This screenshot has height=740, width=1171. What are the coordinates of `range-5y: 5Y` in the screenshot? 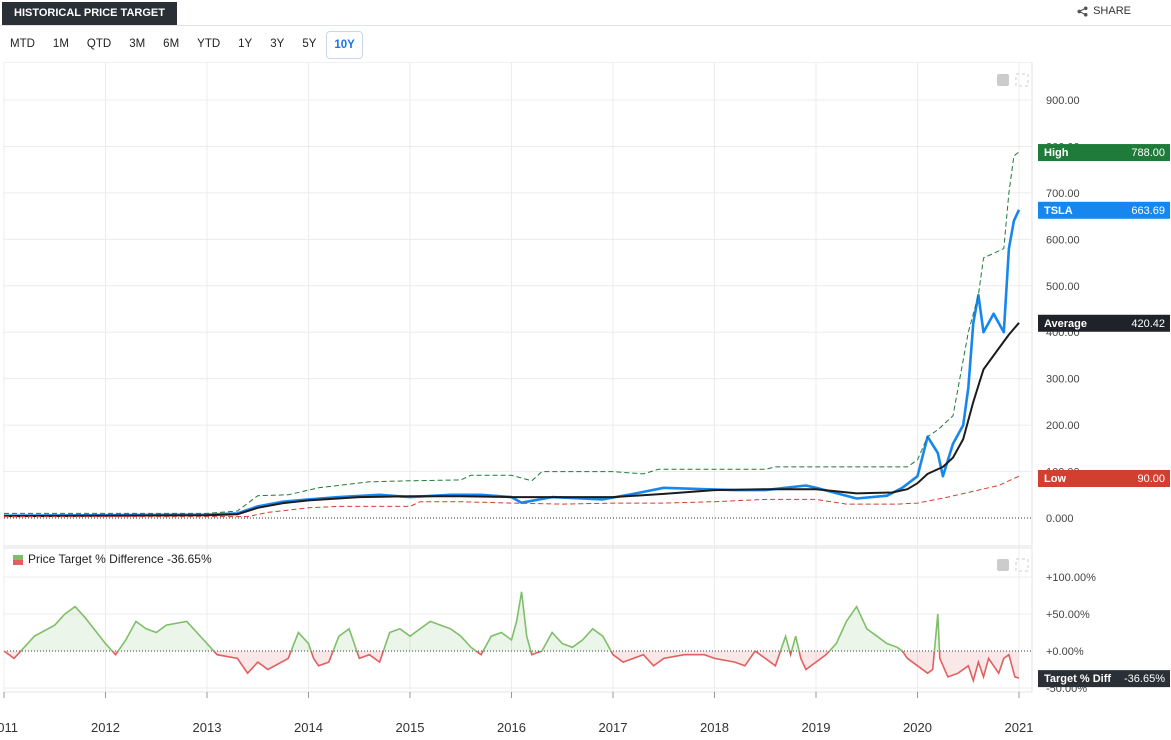 It's located at (309, 44).